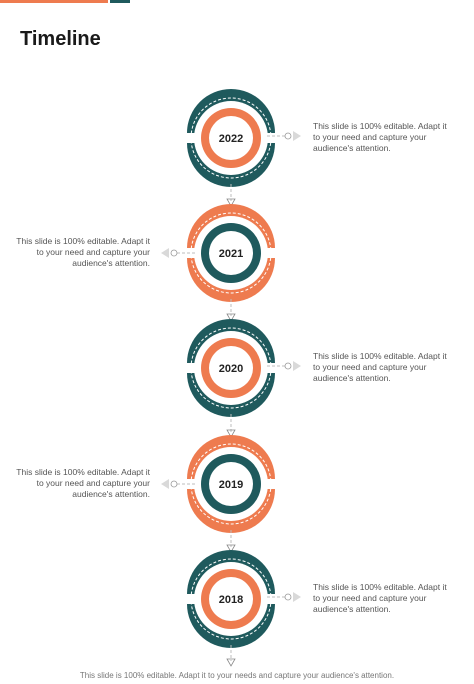 The height and width of the screenshot is (684, 474). What do you see at coordinates (60, 39) in the screenshot?
I see `page-title: Timeline` at bounding box center [60, 39].